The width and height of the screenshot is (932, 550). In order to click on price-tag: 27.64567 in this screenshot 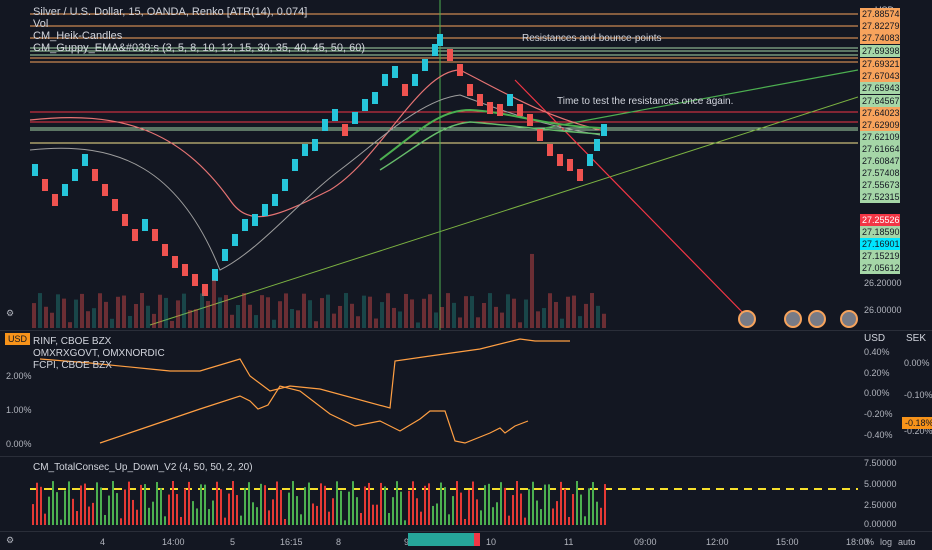, I will do `click(880, 101)`.